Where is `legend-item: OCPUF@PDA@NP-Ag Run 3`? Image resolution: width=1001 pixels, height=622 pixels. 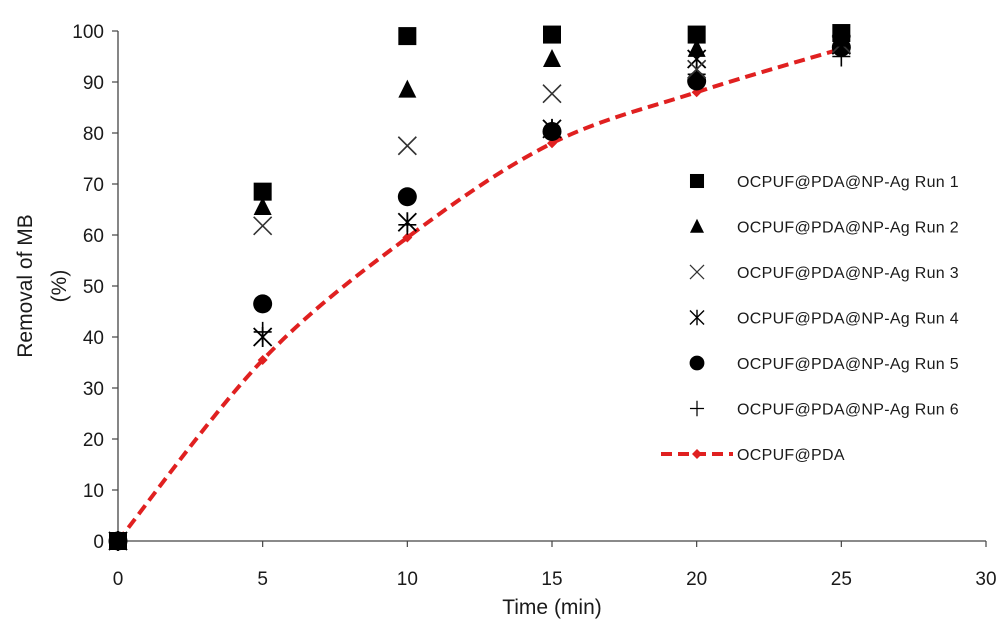
legend-item: OCPUF@PDA@NP-Ag Run 3 is located at coordinates (824, 273).